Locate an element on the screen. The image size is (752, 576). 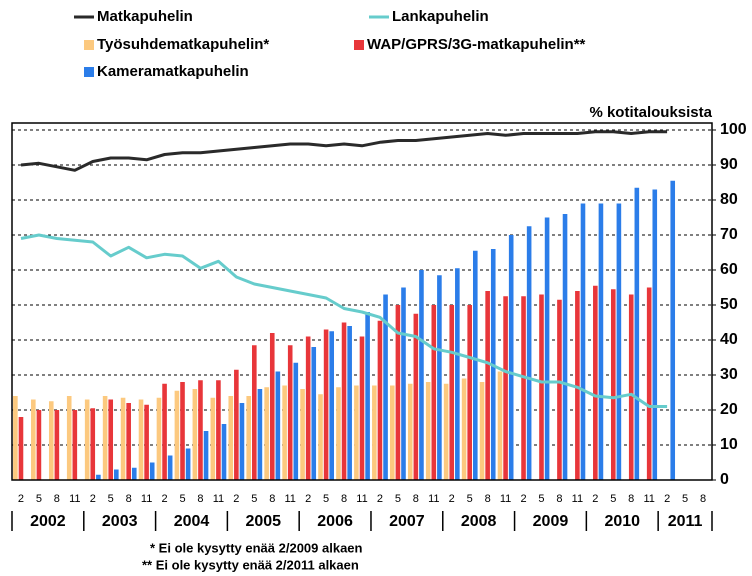
y-tick-label: 50 is located at coordinates (729, 304).